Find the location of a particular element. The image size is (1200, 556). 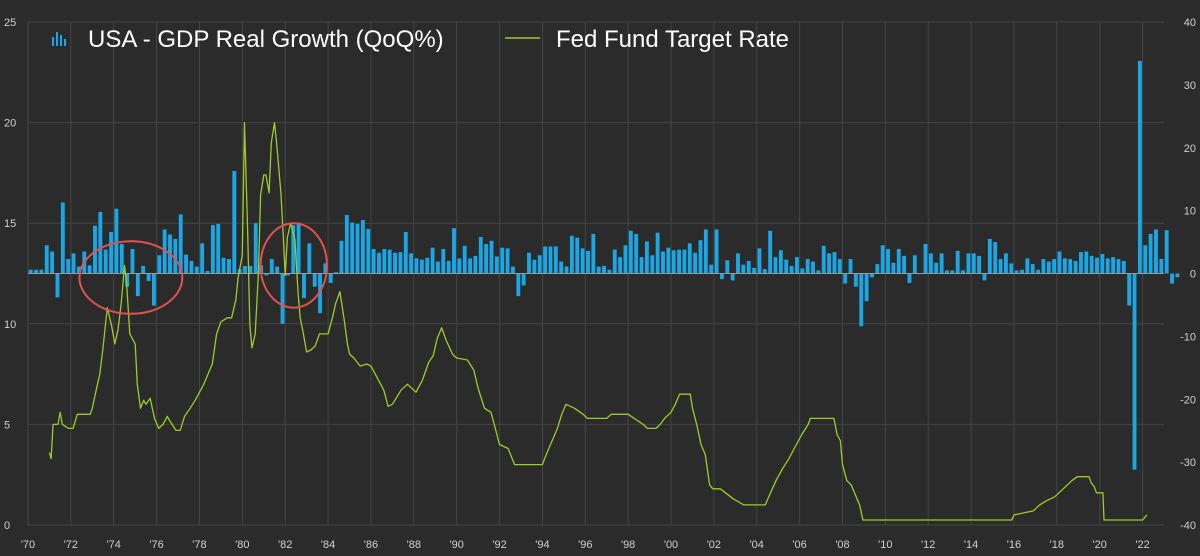

right-tick-label: -10 is located at coordinates (1188, 337).